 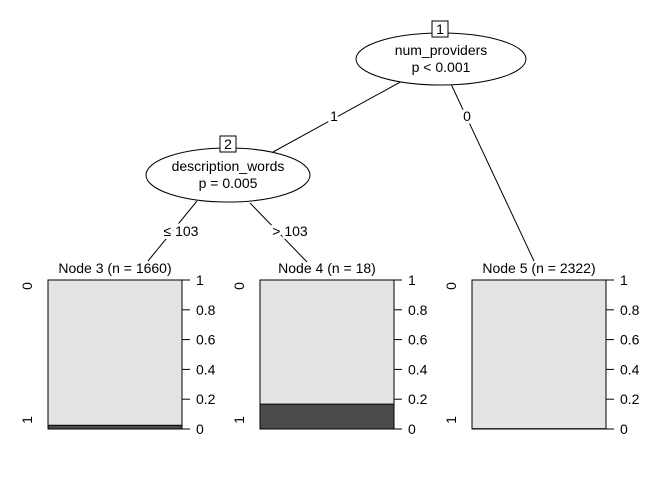 I want to click on edge-node1-node2, so click(x=338, y=116).